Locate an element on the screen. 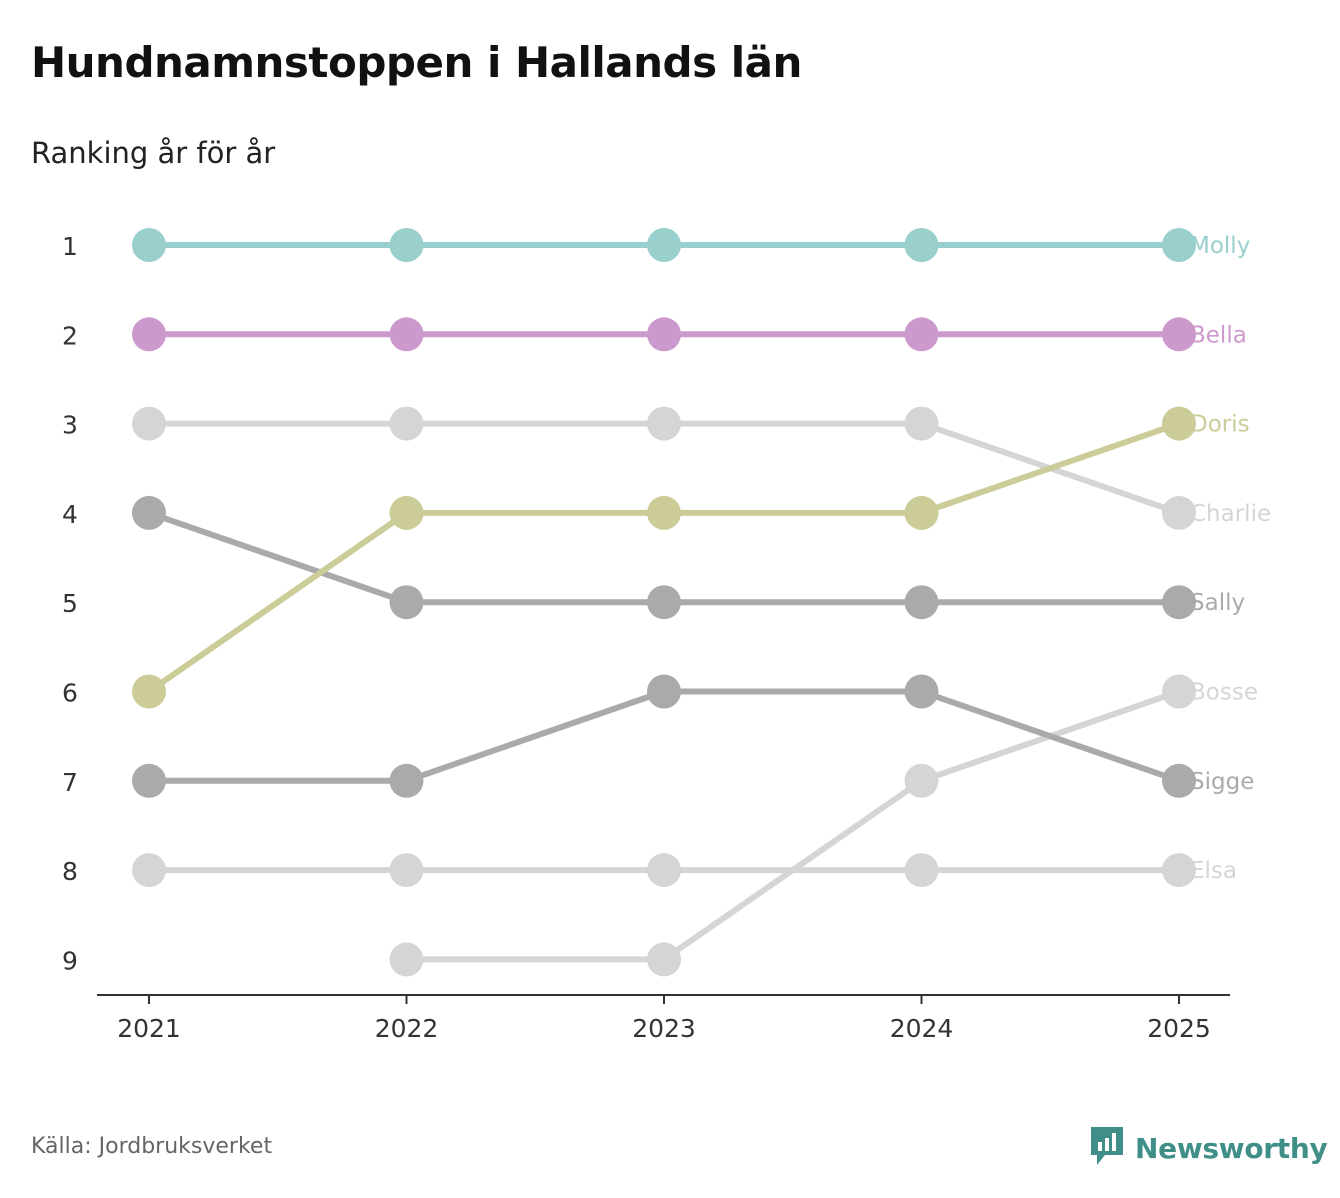 Image resolution: width=1340 pixels, height=1198 pixels. y-tick-label: 3 is located at coordinates (70, 425).